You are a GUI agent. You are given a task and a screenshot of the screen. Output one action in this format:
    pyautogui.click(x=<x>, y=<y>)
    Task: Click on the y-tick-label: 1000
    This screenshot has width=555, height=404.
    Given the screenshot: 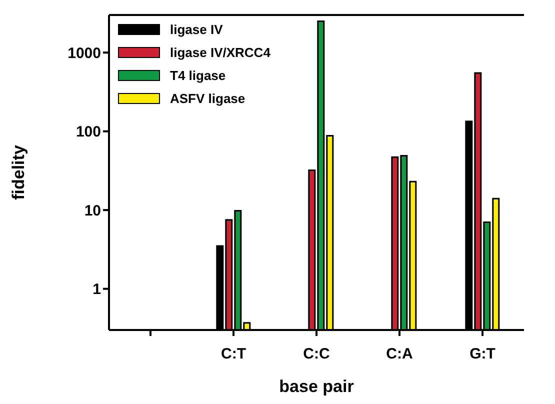 What is the action you would take?
    pyautogui.click(x=84, y=53)
    